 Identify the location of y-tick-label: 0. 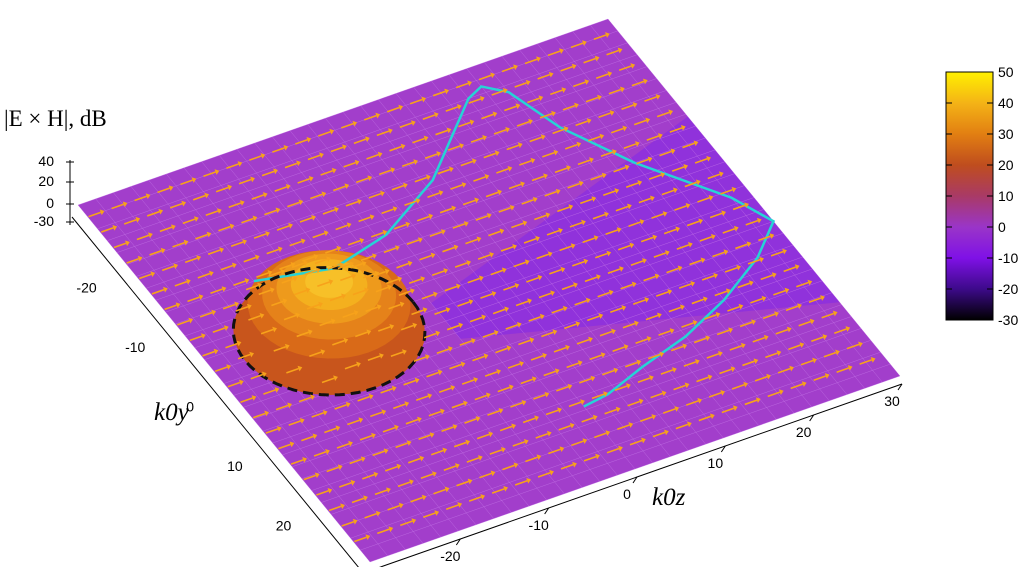
(190, 407).